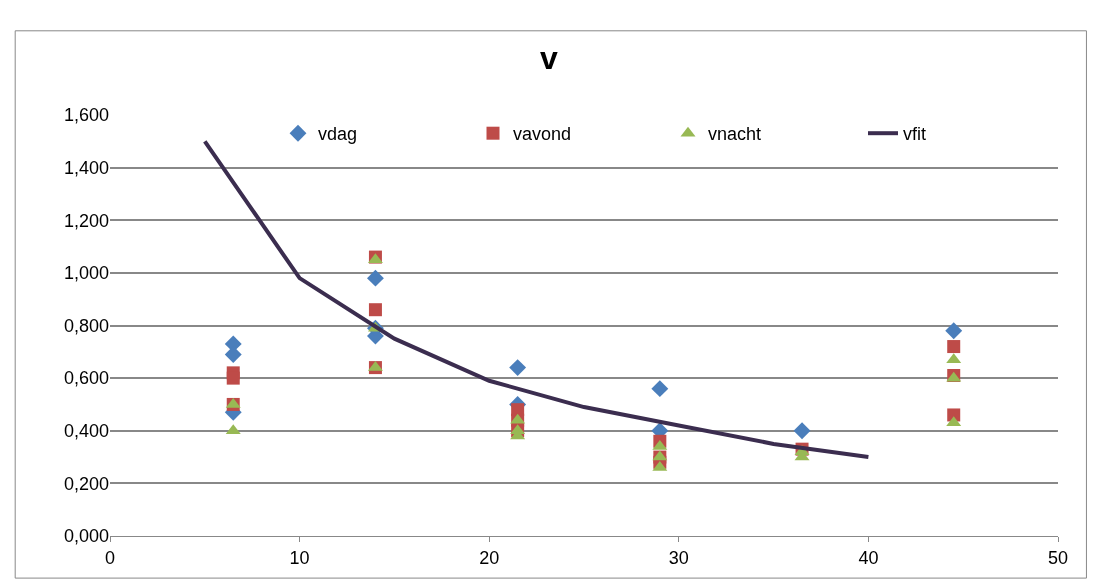  I want to click on x-tick-label: 30, so click(678, 557).